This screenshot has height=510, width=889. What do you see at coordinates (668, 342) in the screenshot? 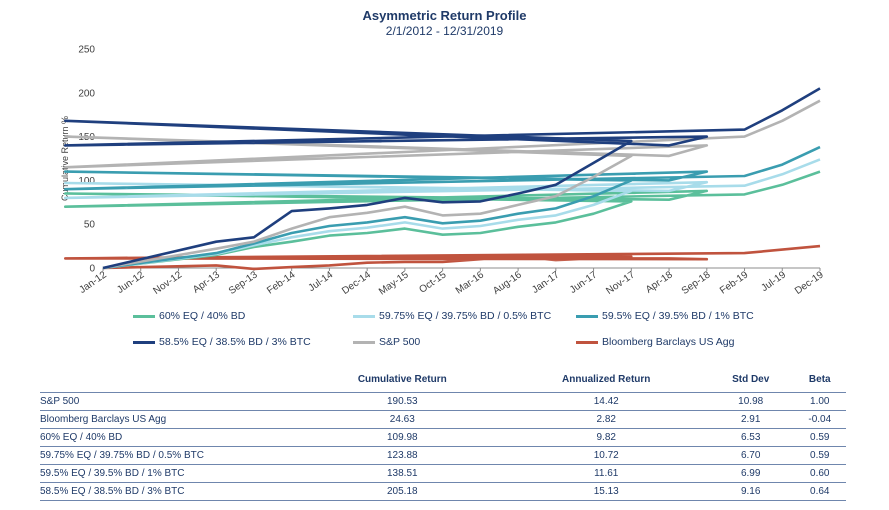
I see `legend-label: Bloomberg Barclays US Agg` at bounding box center [668, 342].